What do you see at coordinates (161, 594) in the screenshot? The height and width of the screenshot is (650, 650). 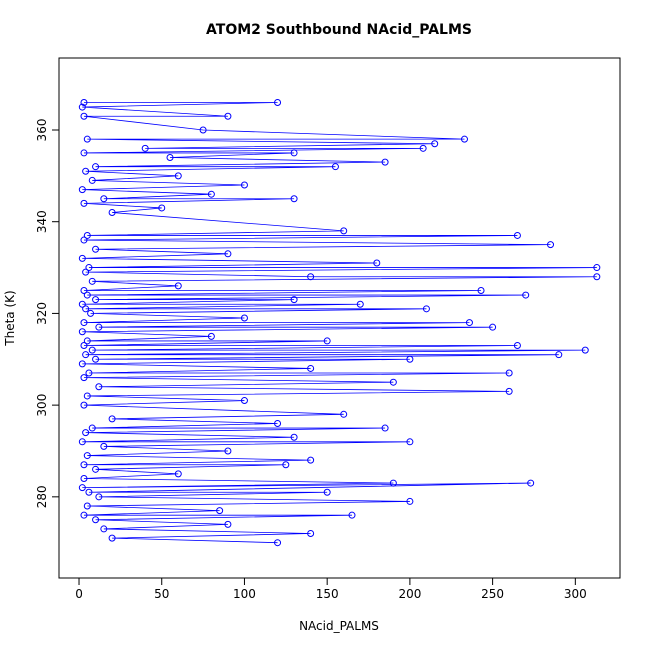 I see `x-tick-label: 50` at bounding box center [161, 594].